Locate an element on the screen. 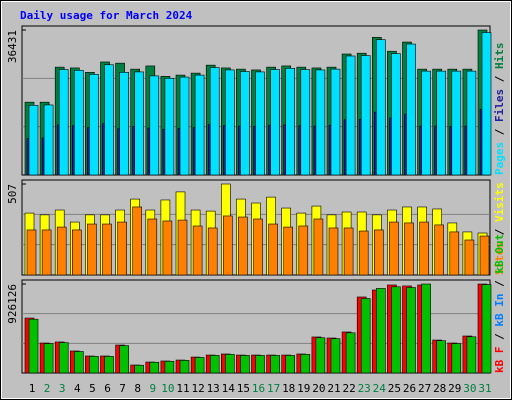  x-tick-label: 26 is located at coordinates (409, 388).